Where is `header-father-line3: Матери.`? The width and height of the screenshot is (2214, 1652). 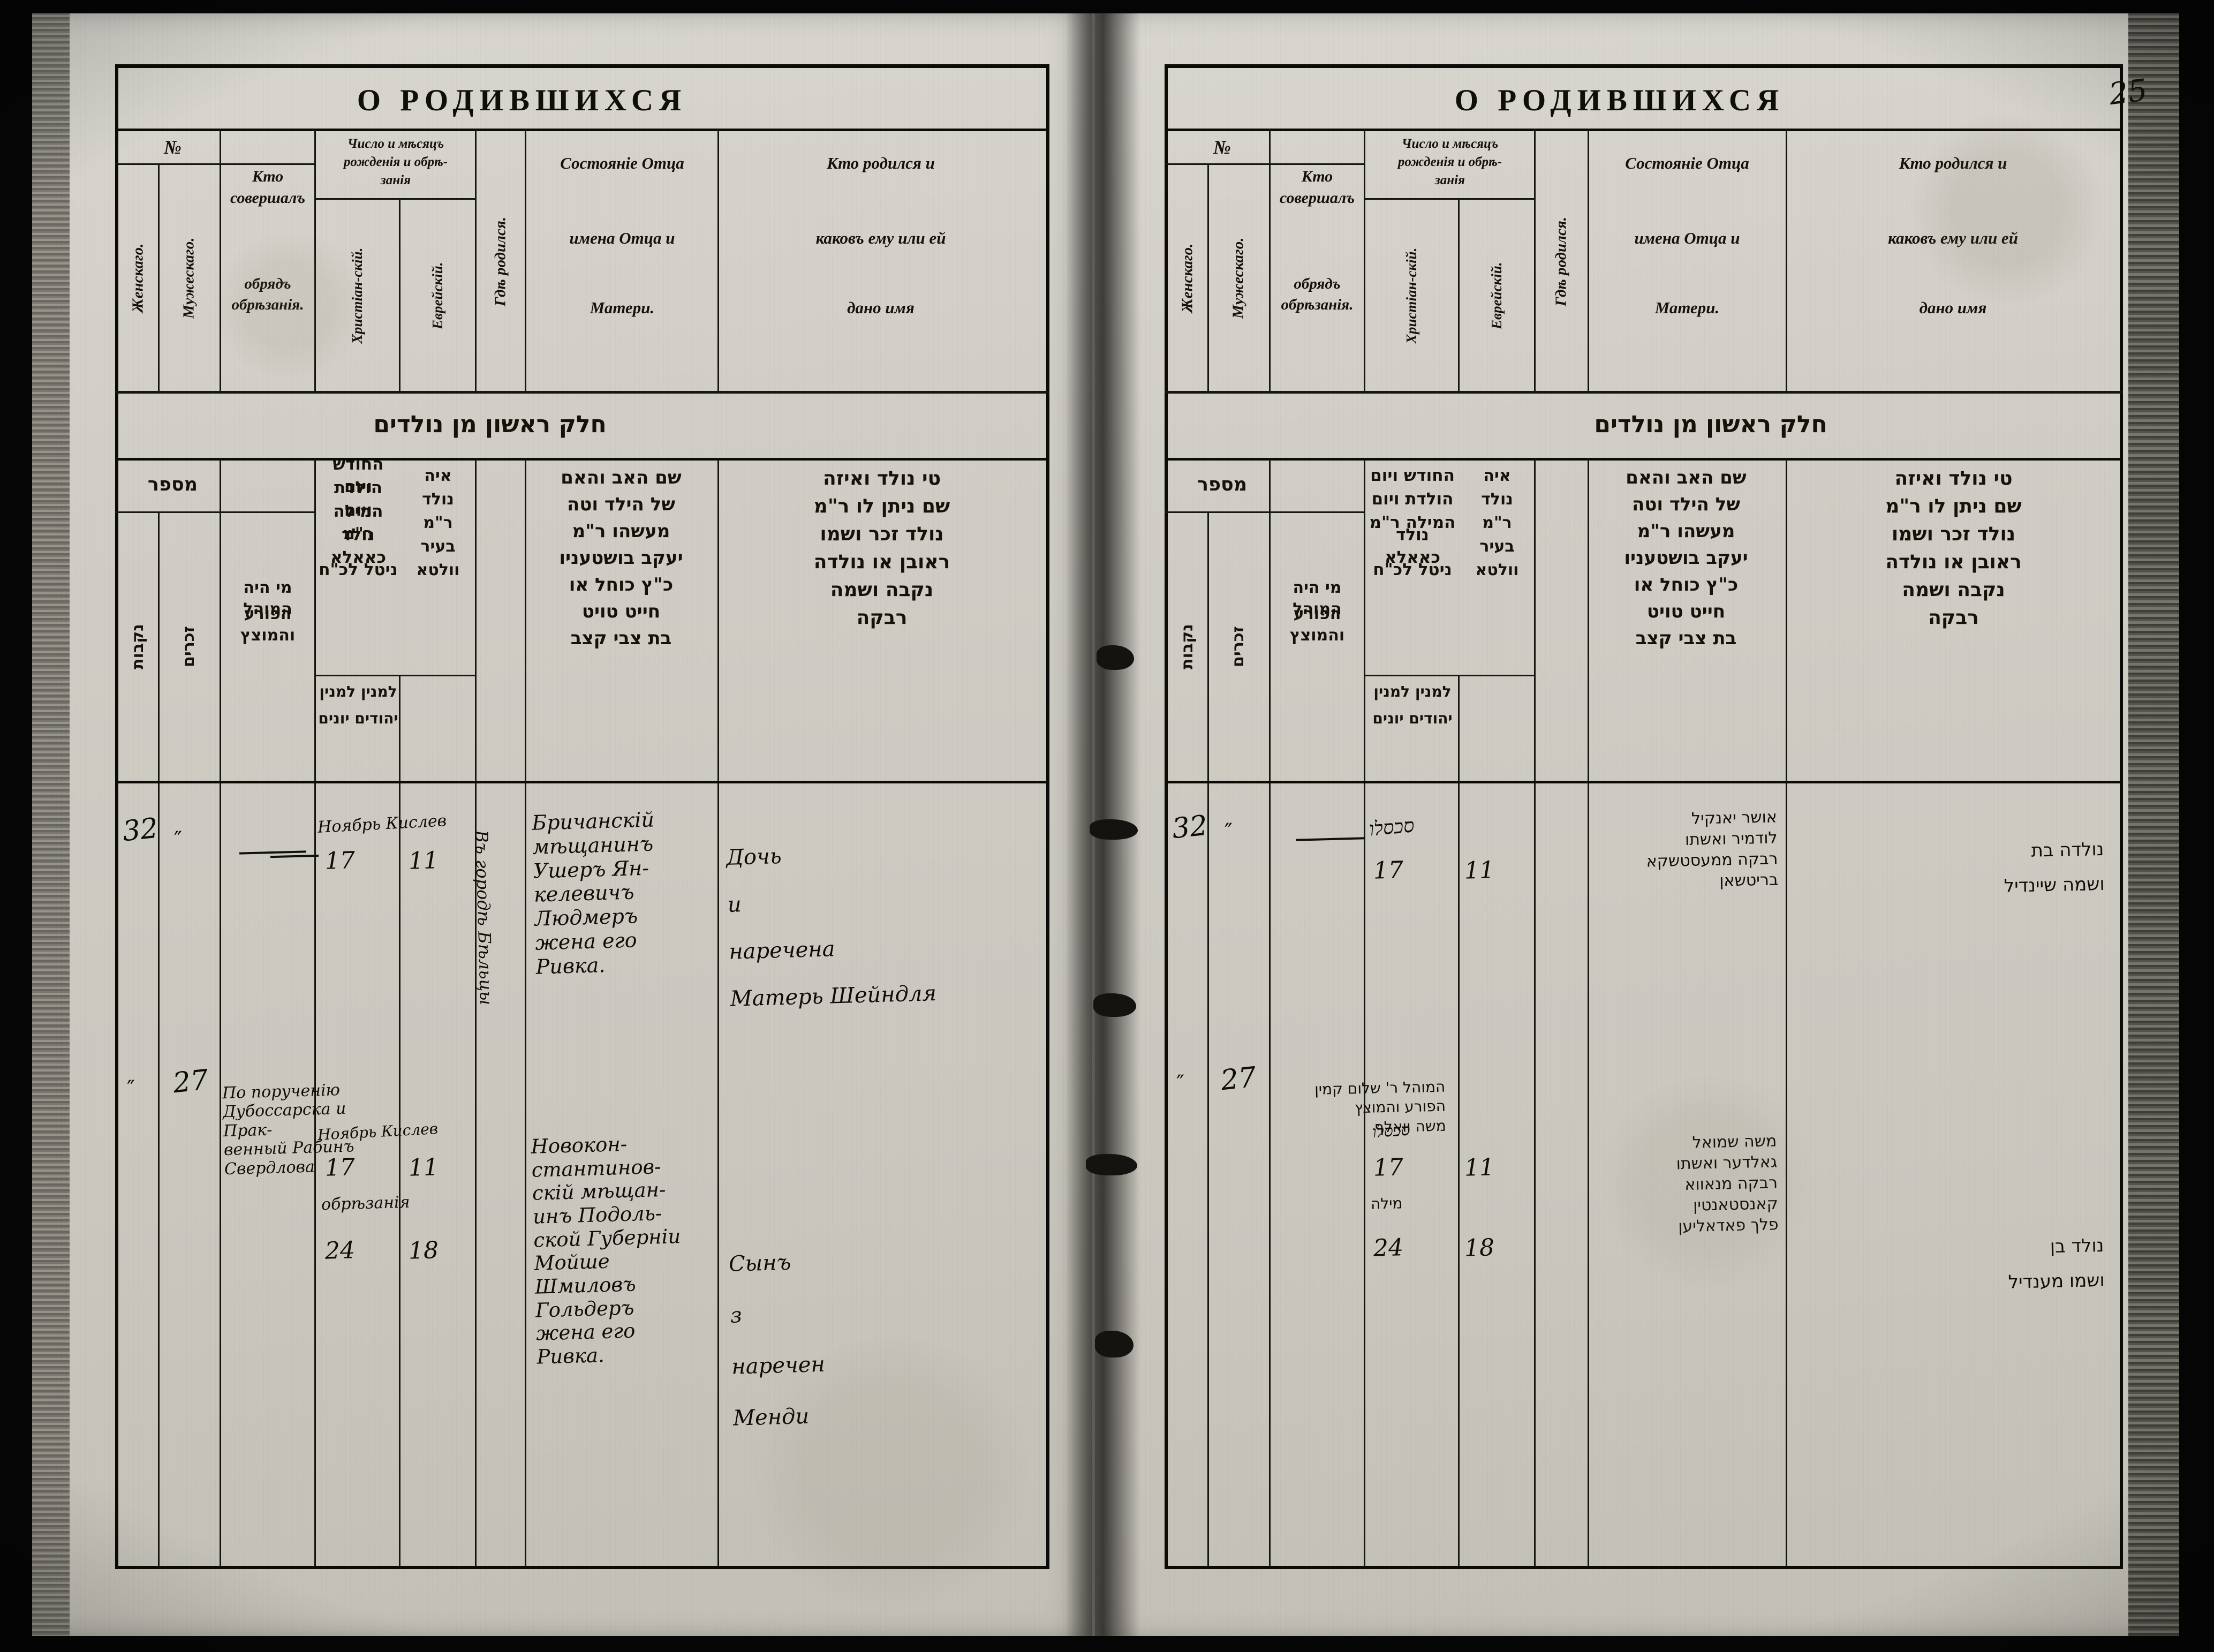
header-father-line3: Матери. is located at coordinates (622, 308).